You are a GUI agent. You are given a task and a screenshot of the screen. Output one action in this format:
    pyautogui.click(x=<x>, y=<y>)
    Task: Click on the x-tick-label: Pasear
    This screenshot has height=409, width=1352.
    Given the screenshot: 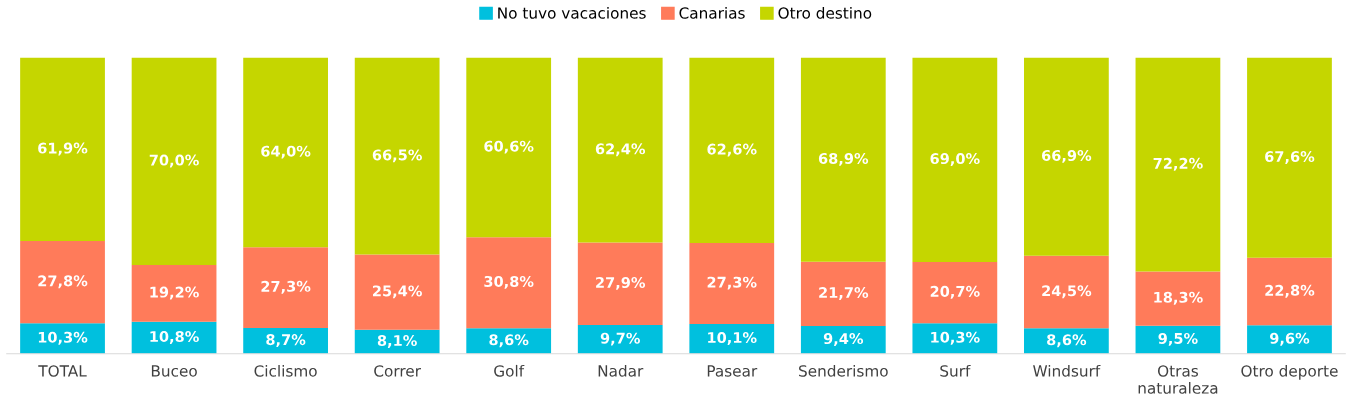 What is the action you would take?
    pyautogui.click(x=732, y=371)
    